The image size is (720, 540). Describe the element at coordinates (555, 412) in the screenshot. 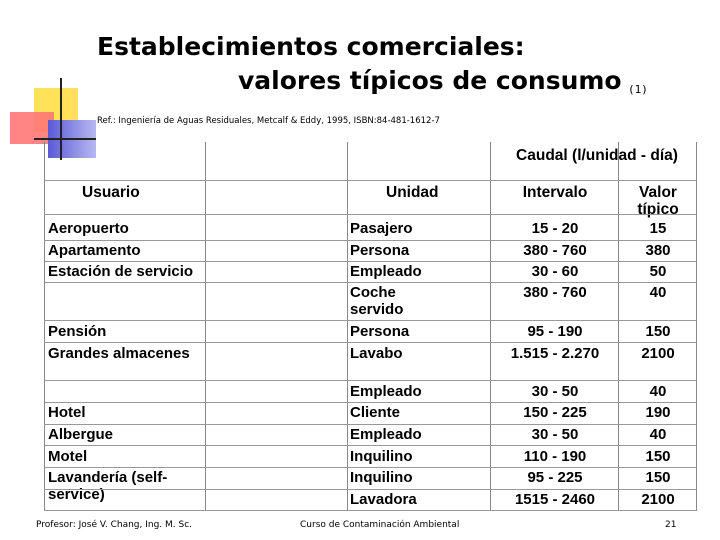

I see `cell-intervalo: 150 - 225` at that location.